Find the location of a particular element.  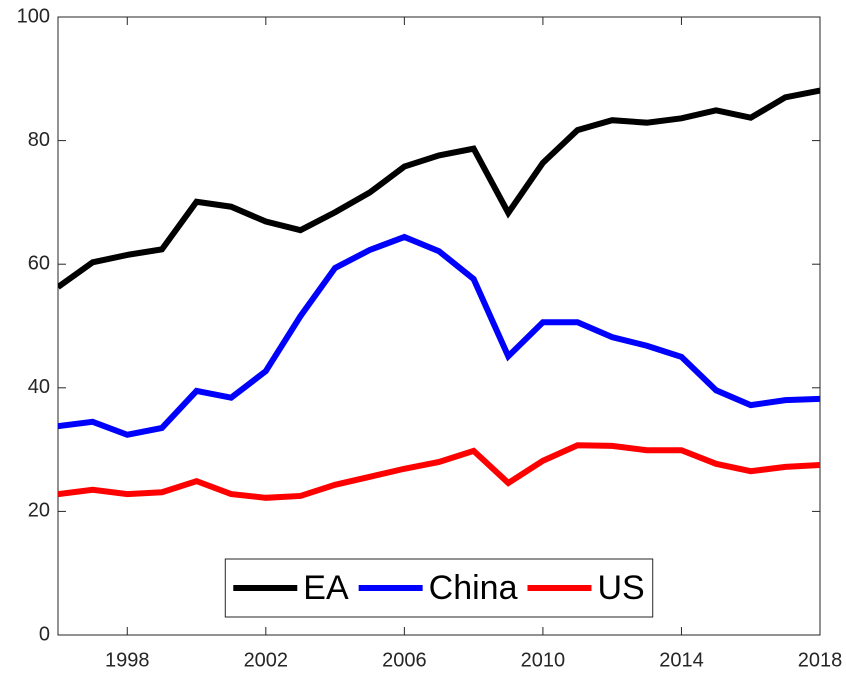

legend: EA China US is located at coordinates (439, 588).